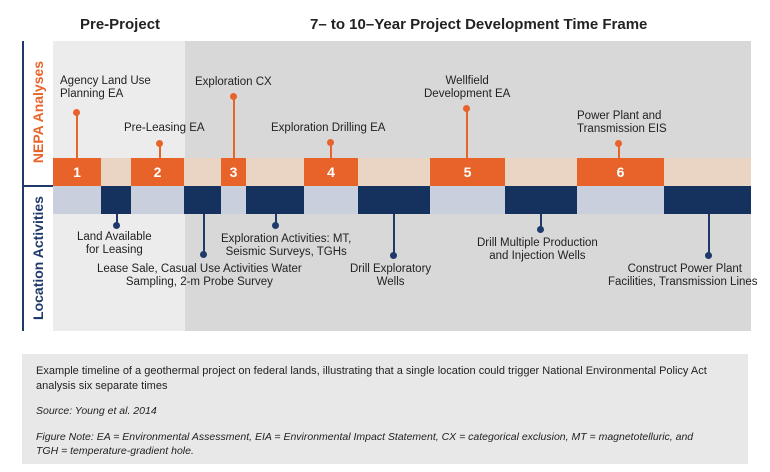  Describe the element at coordinates (199, 269) in the screenshot. I see `location-annotation-2-line1: Lease Sale, Casual Use Activities Water` at that location.